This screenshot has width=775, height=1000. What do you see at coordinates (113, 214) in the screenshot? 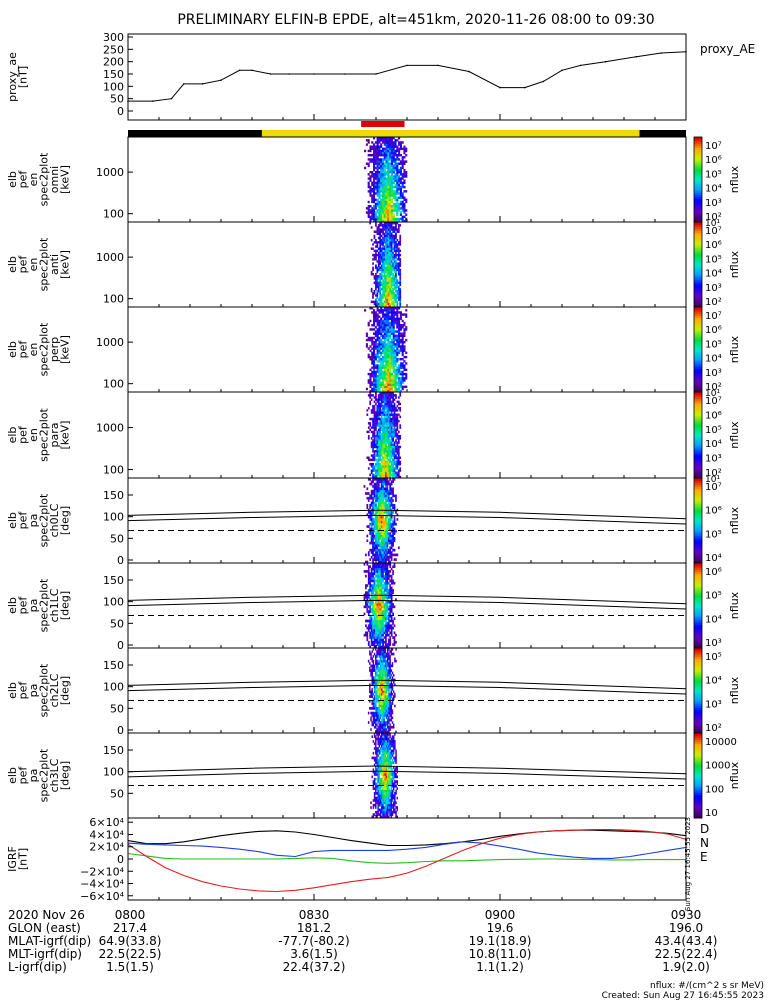
I see `y-tick-label: 100` at bounding box center [113, 214].